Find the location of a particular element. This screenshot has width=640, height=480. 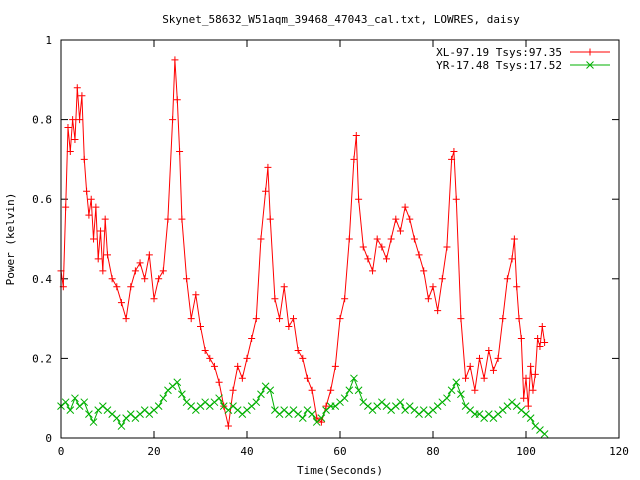

legend-label: YR-17.48 Tsys:17.52 is located at coordinates (499, 65).